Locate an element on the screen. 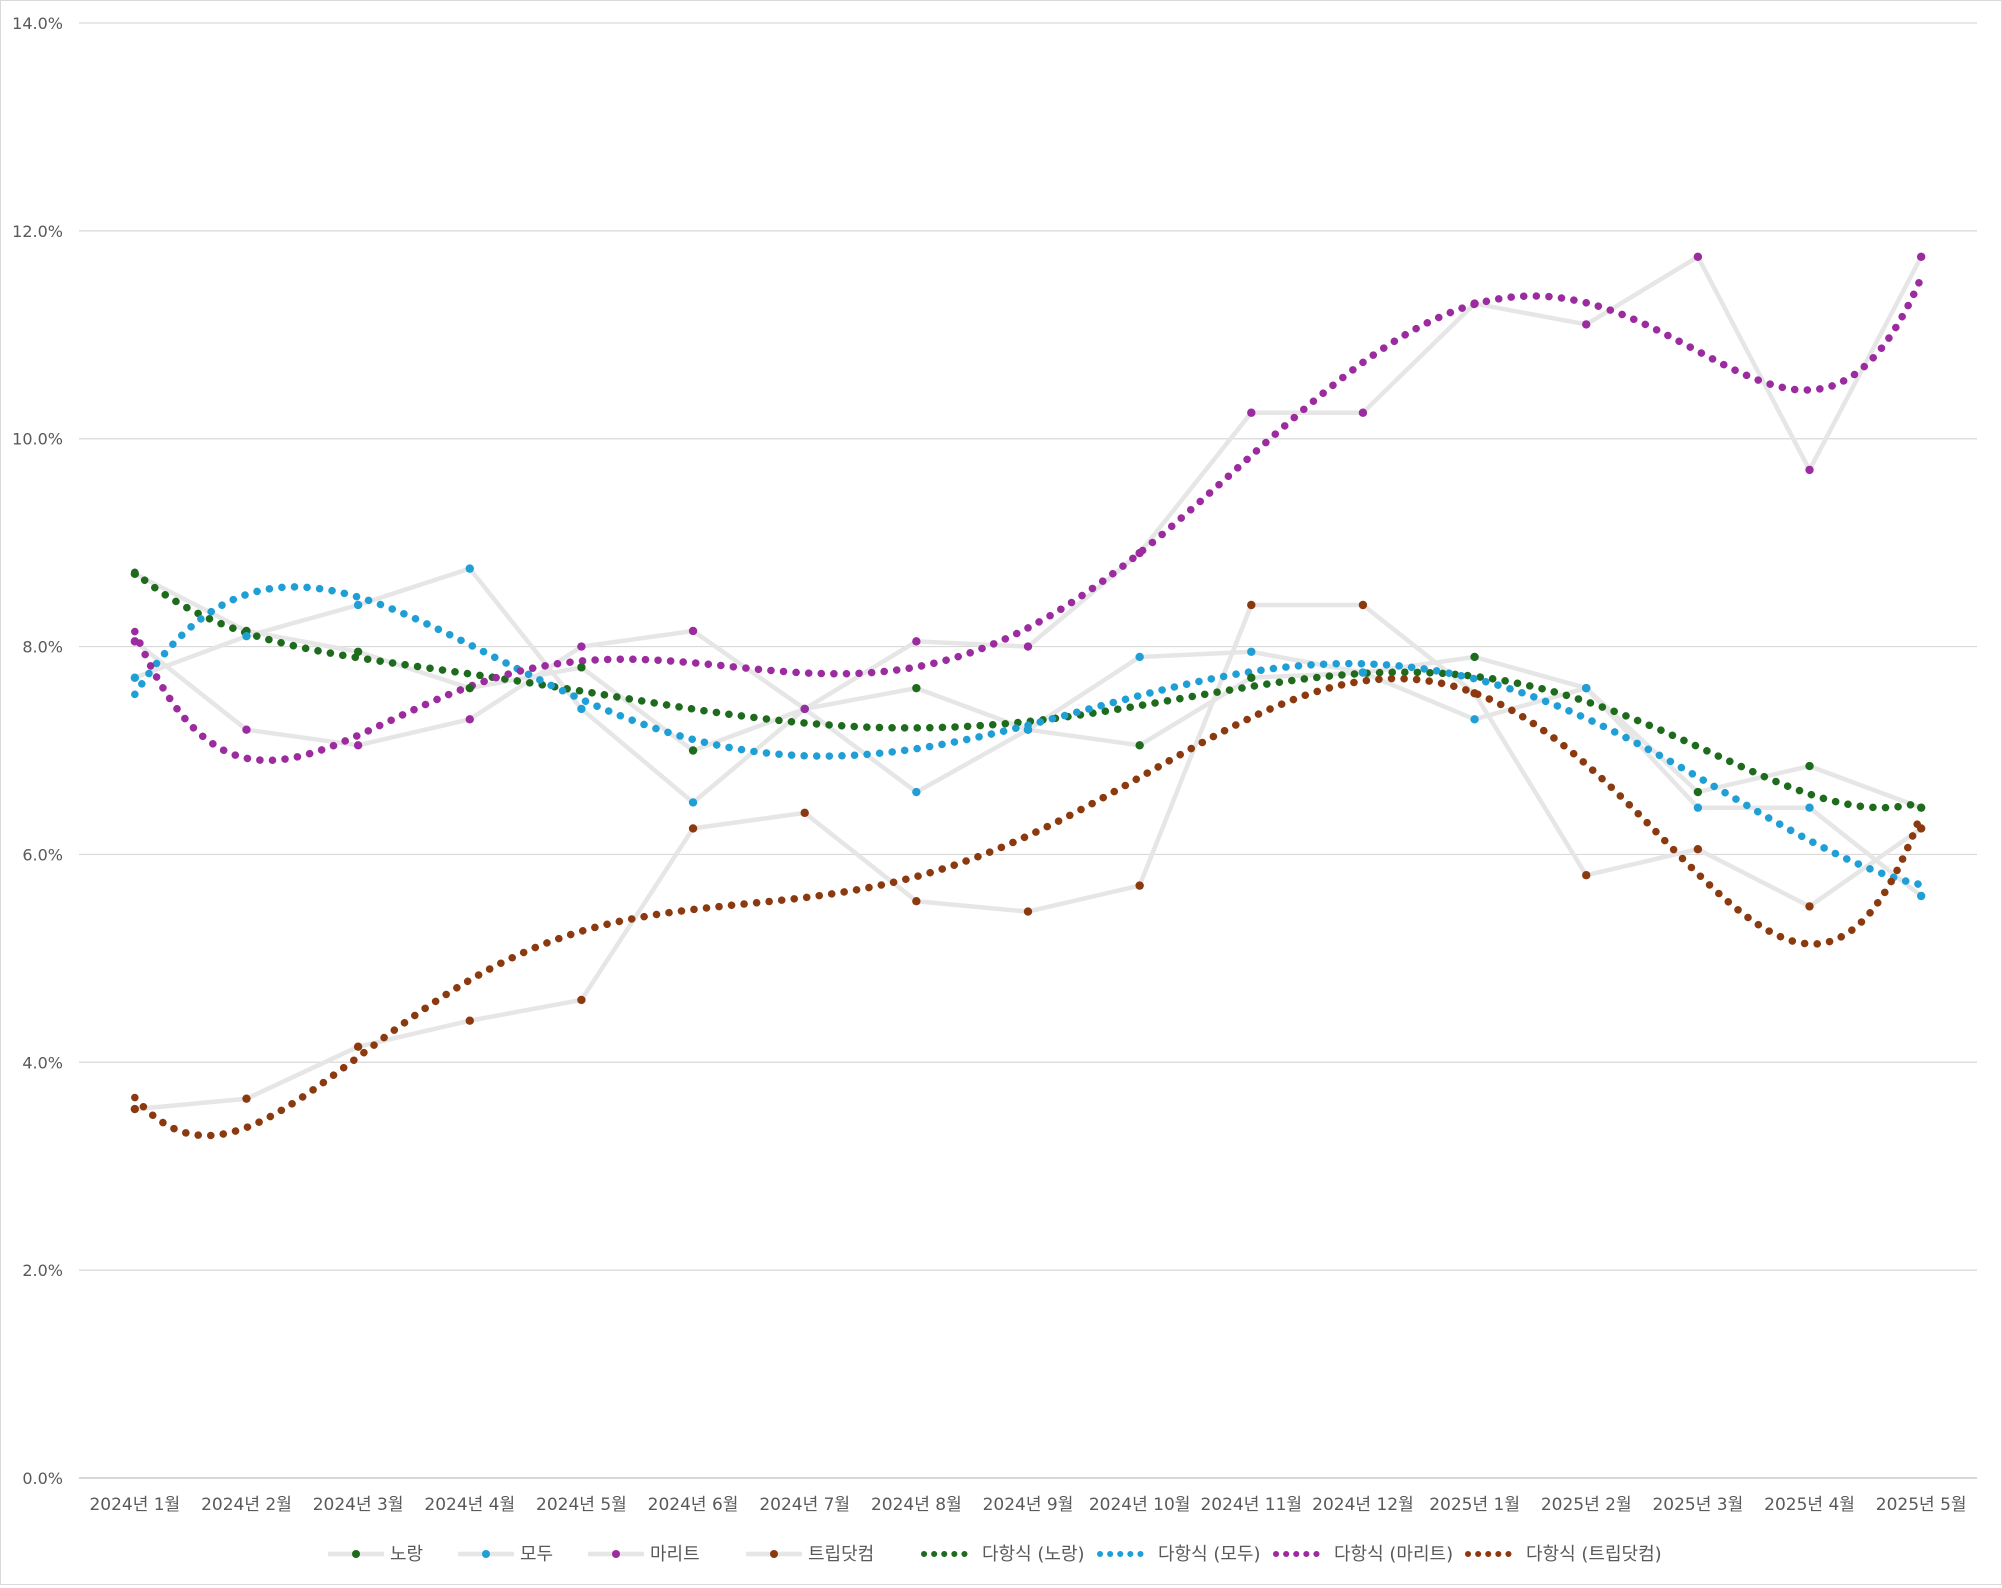  y-axis: 0.0% 2.0% 4.0% 6.0% 8.0% 10.0% 12.0% 14.0% is located at coordinates (37, 751).